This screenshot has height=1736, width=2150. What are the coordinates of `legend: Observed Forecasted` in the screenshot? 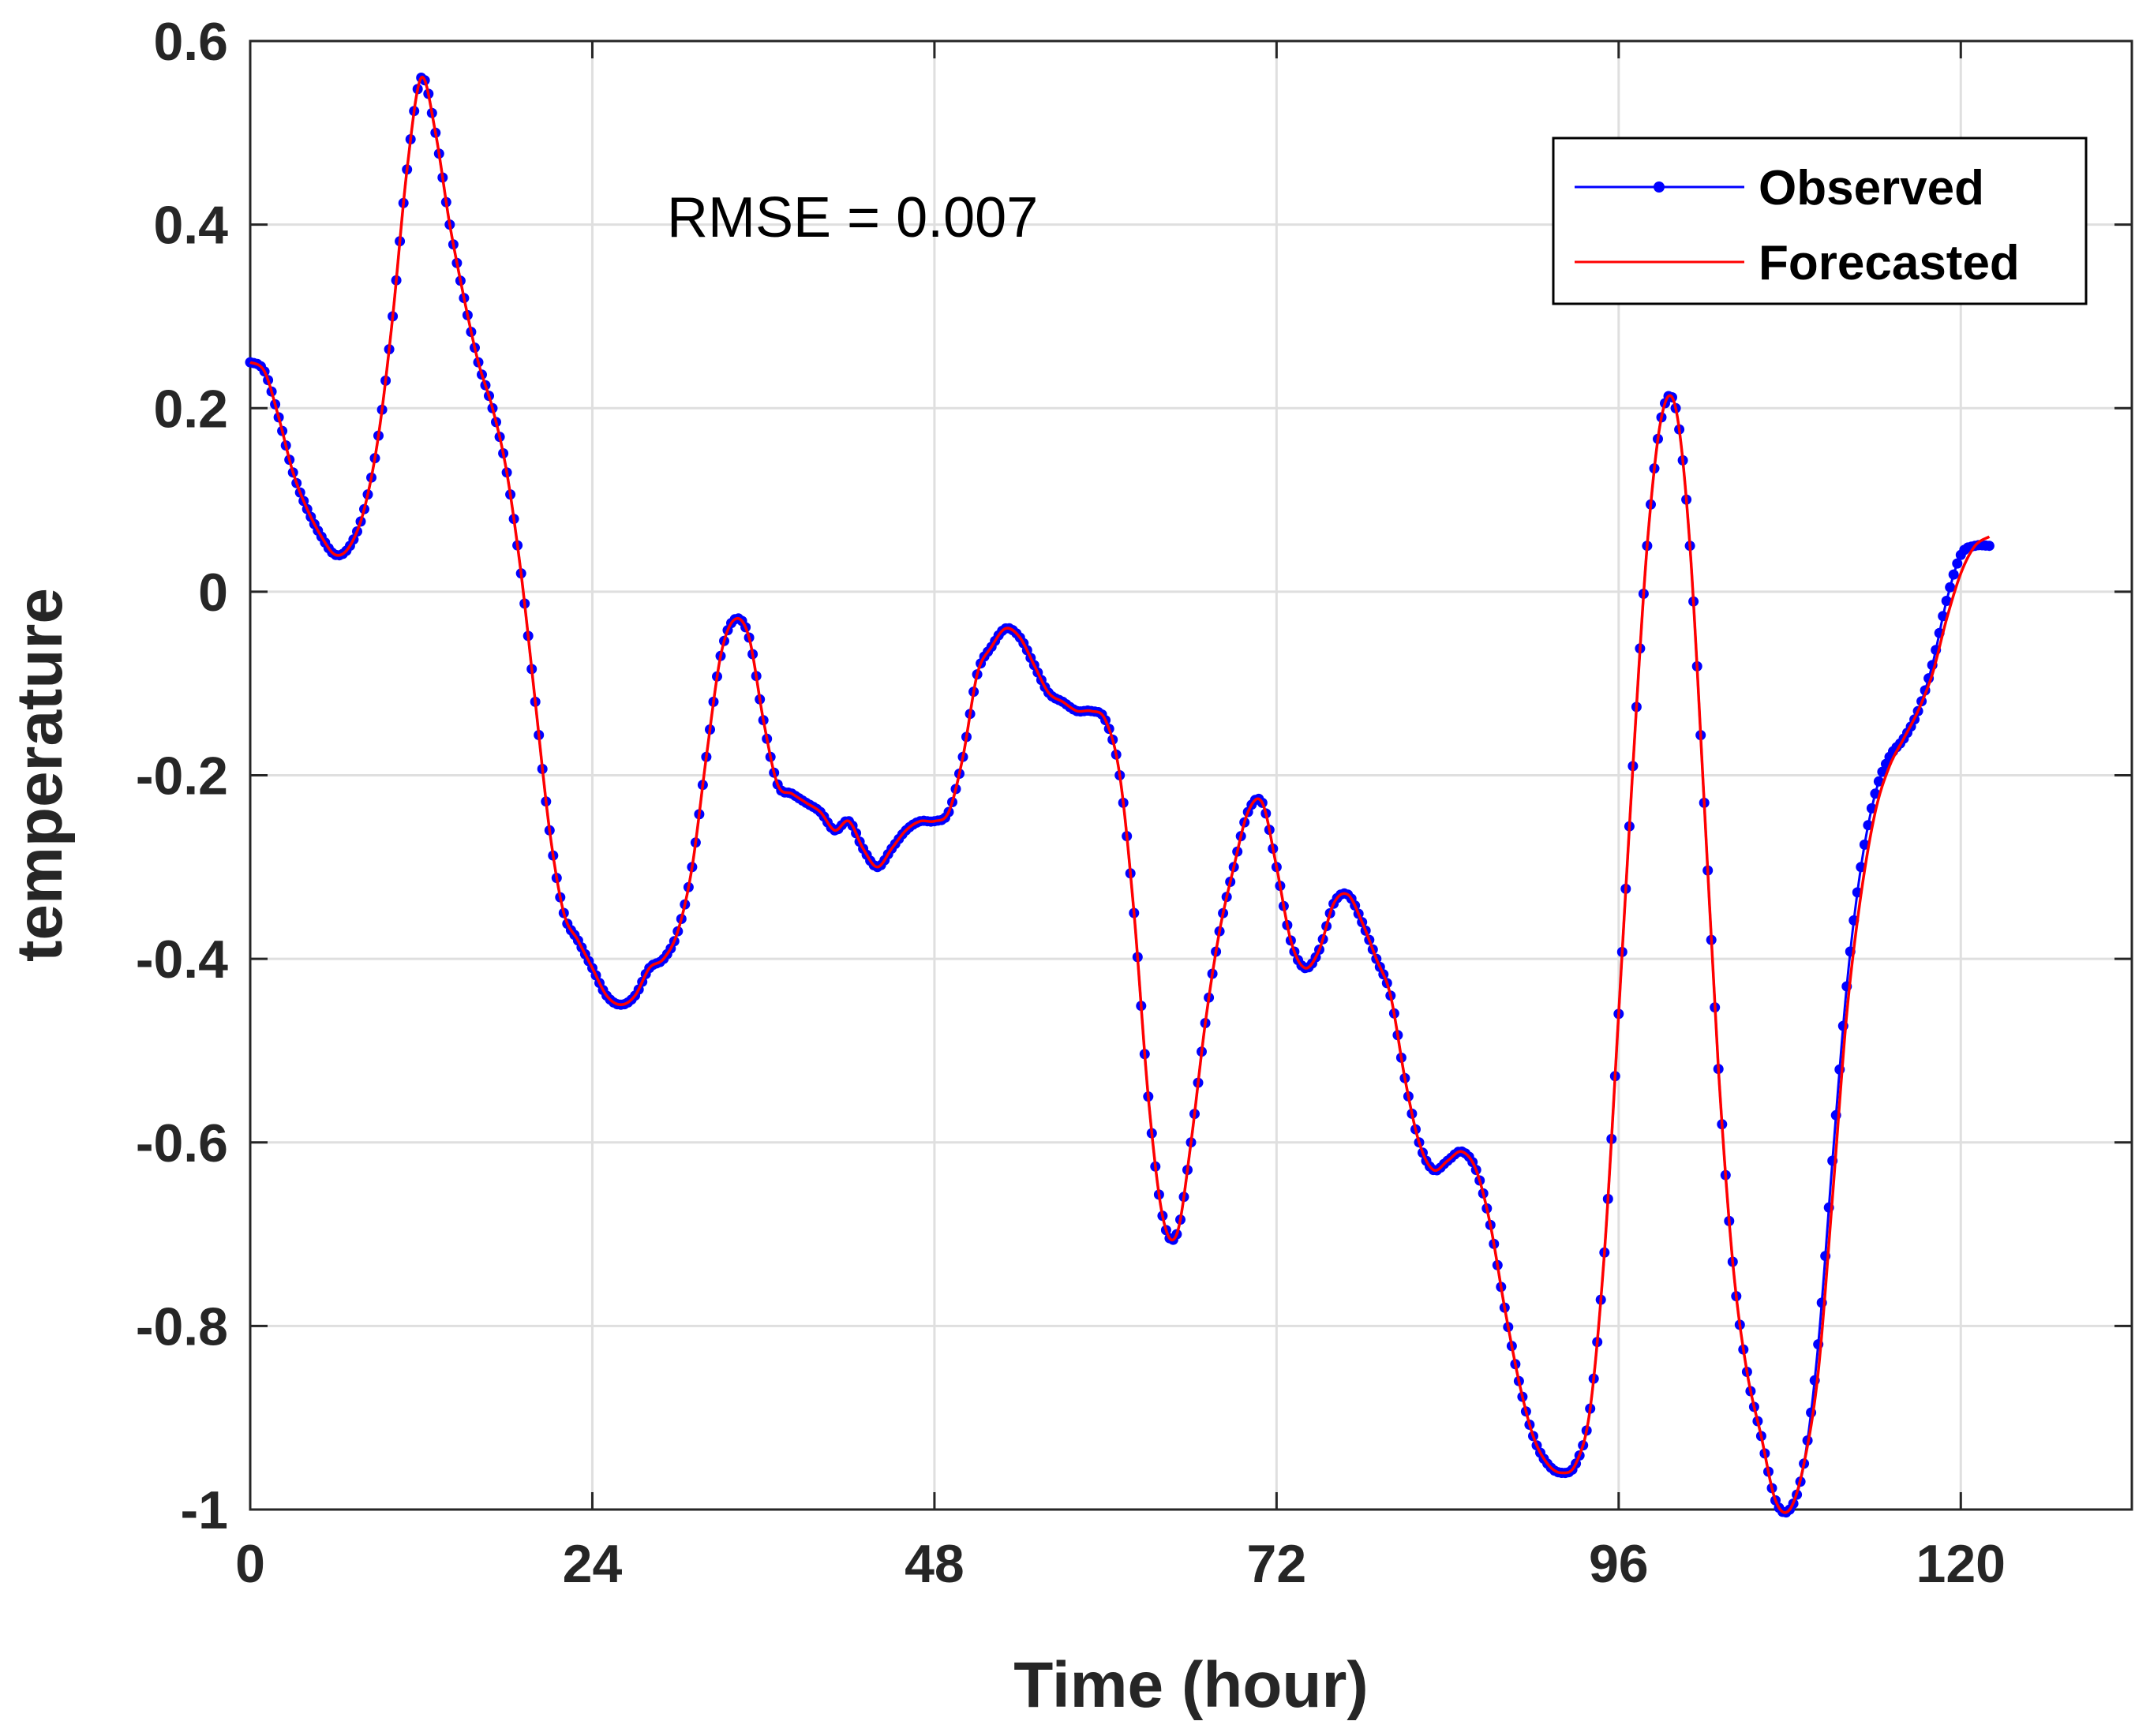 It's located at (1820, 221).